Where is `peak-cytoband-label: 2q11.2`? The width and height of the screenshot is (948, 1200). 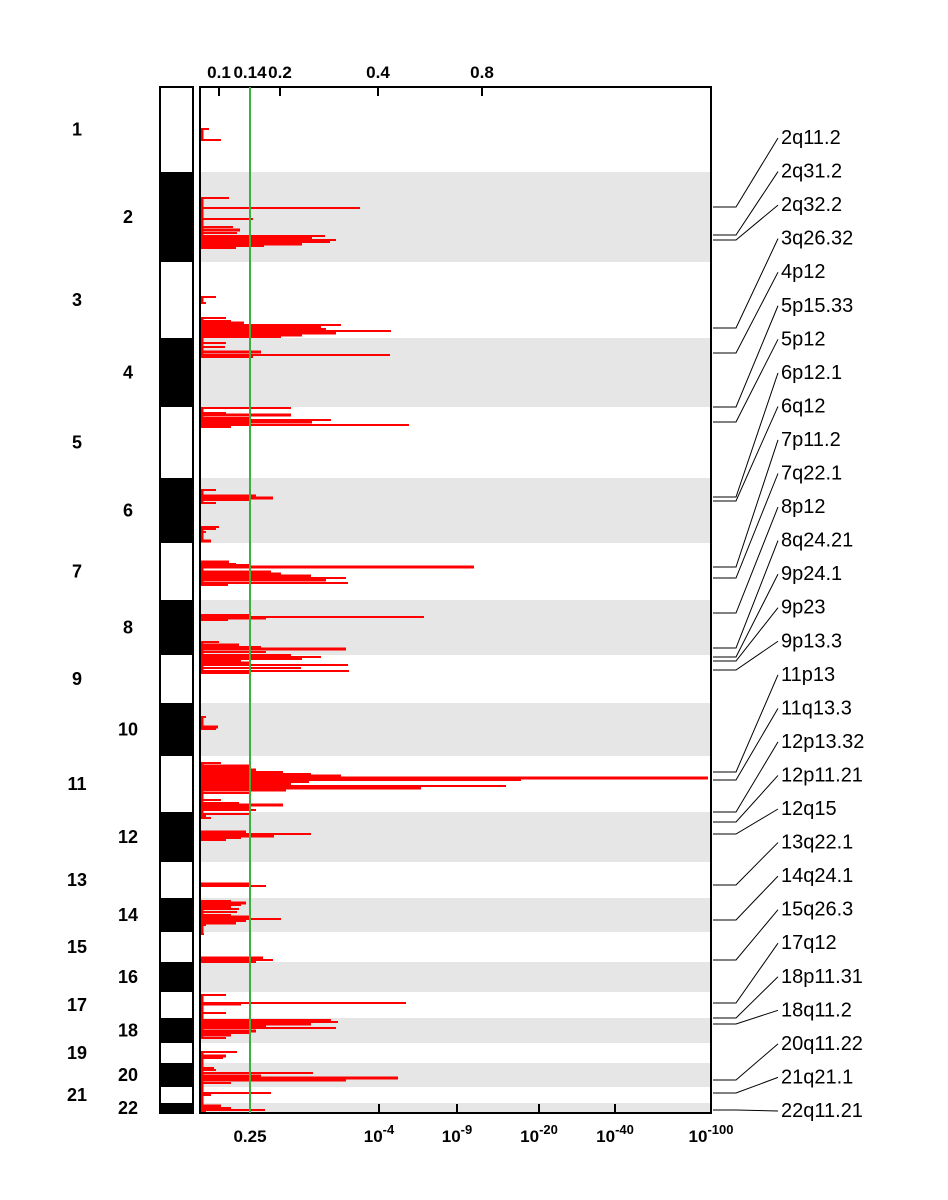 peak-cytoband-label: 2q11.2 is located at coordinates (811, 138).